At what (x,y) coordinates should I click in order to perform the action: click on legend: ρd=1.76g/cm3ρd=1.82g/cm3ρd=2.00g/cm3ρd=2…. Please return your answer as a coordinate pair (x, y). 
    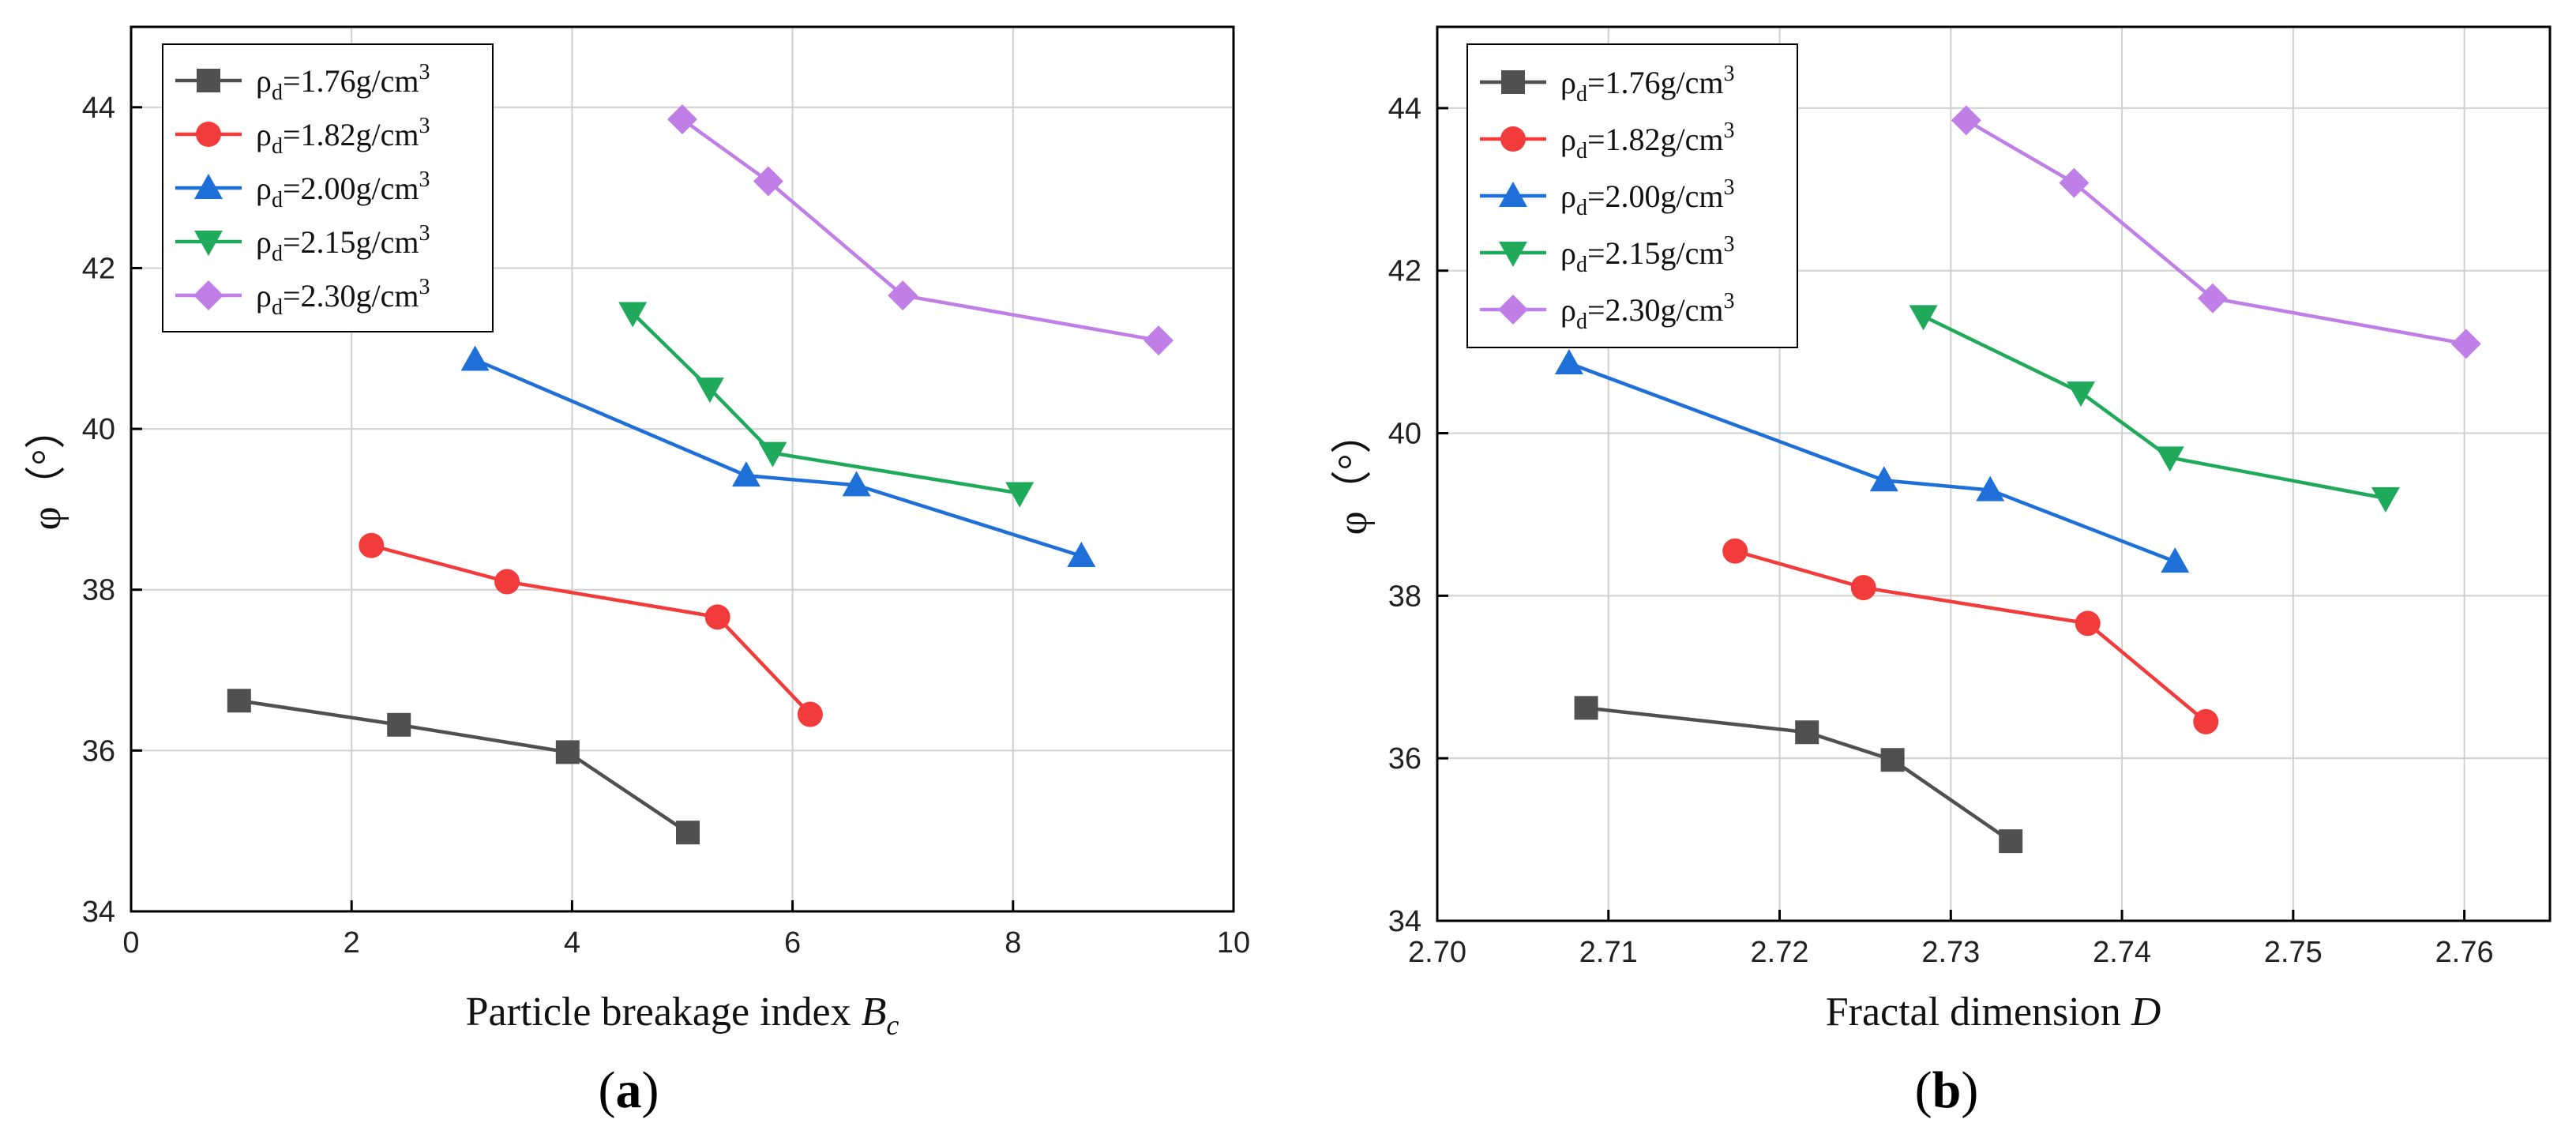
    Looking at the image, I should click on (328, 187).